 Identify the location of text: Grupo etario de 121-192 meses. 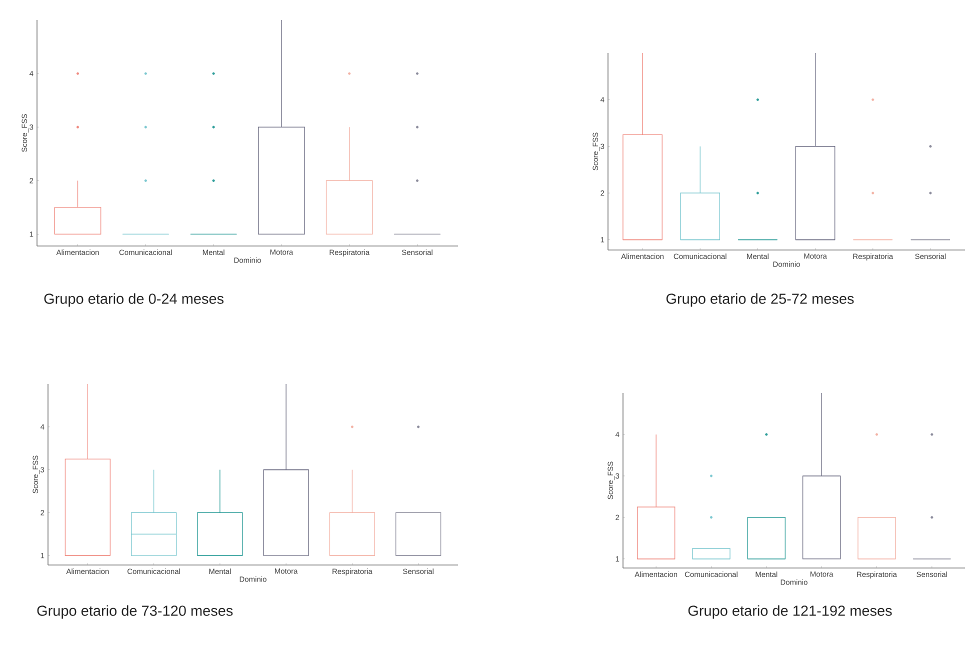
(790, 612).